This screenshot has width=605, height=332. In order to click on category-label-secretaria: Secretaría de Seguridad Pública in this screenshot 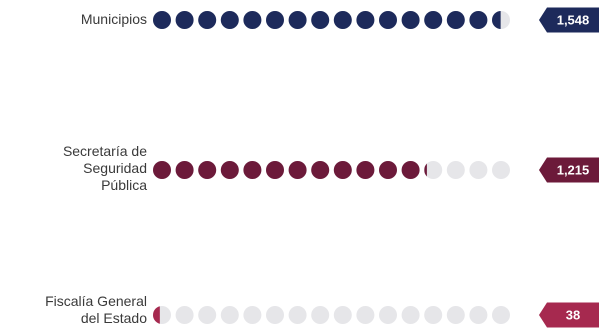, I will do `click(105, 168)`.